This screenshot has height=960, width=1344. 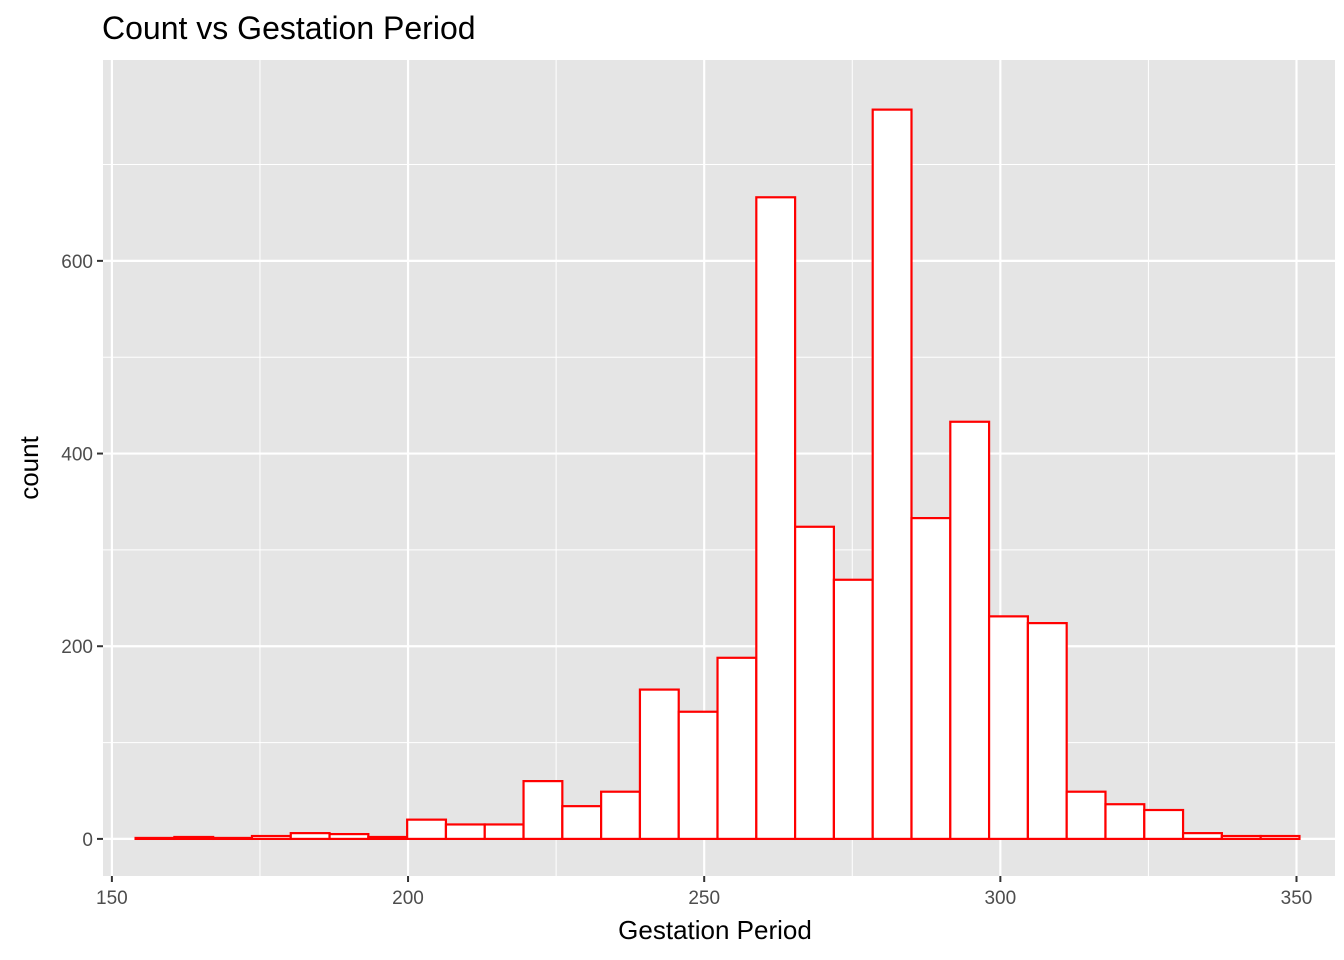 I want to click on y-tick-label: 0, so click(x=87, y=840).